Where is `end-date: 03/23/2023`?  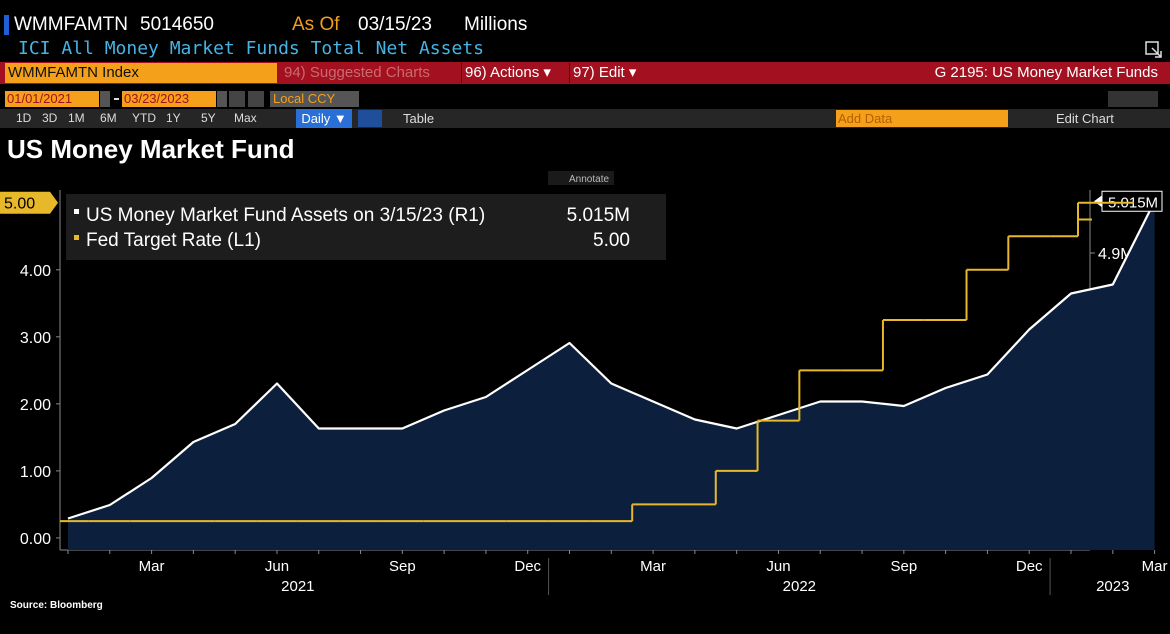
end-date: 03/23/2023 is located at coordinates (169, 99).